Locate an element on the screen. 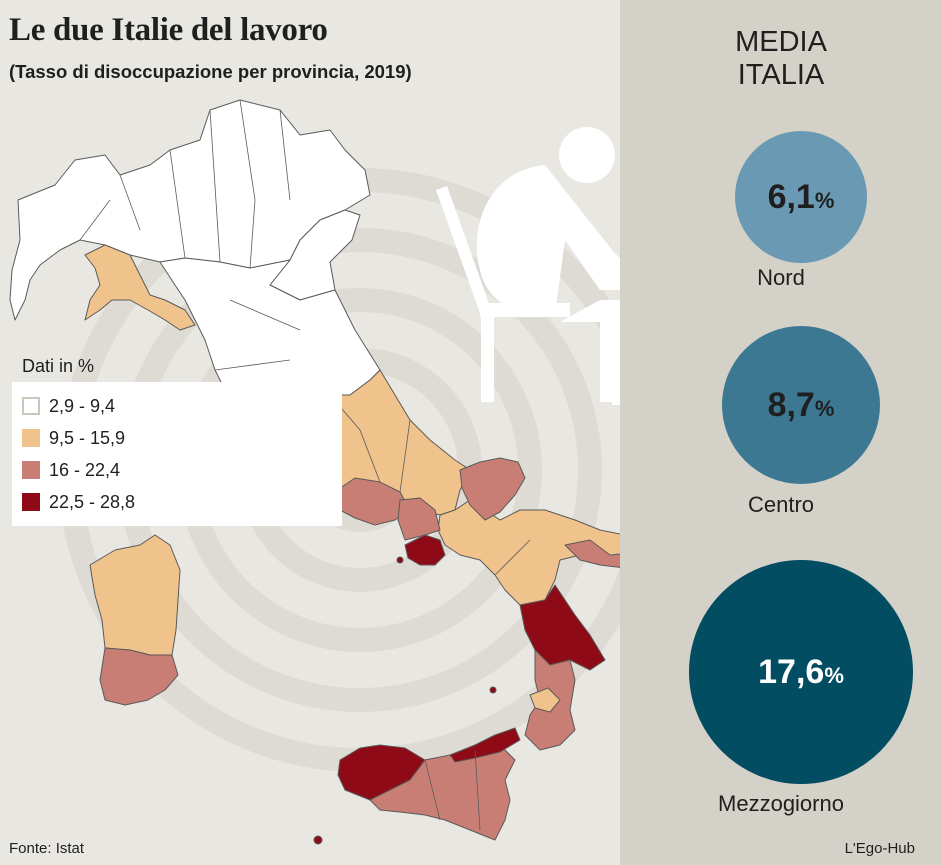 Image resolution: width=942 pixels, height=865 pixels. media-title: MEDIA ITALIA is located at coordinates (781, 59).